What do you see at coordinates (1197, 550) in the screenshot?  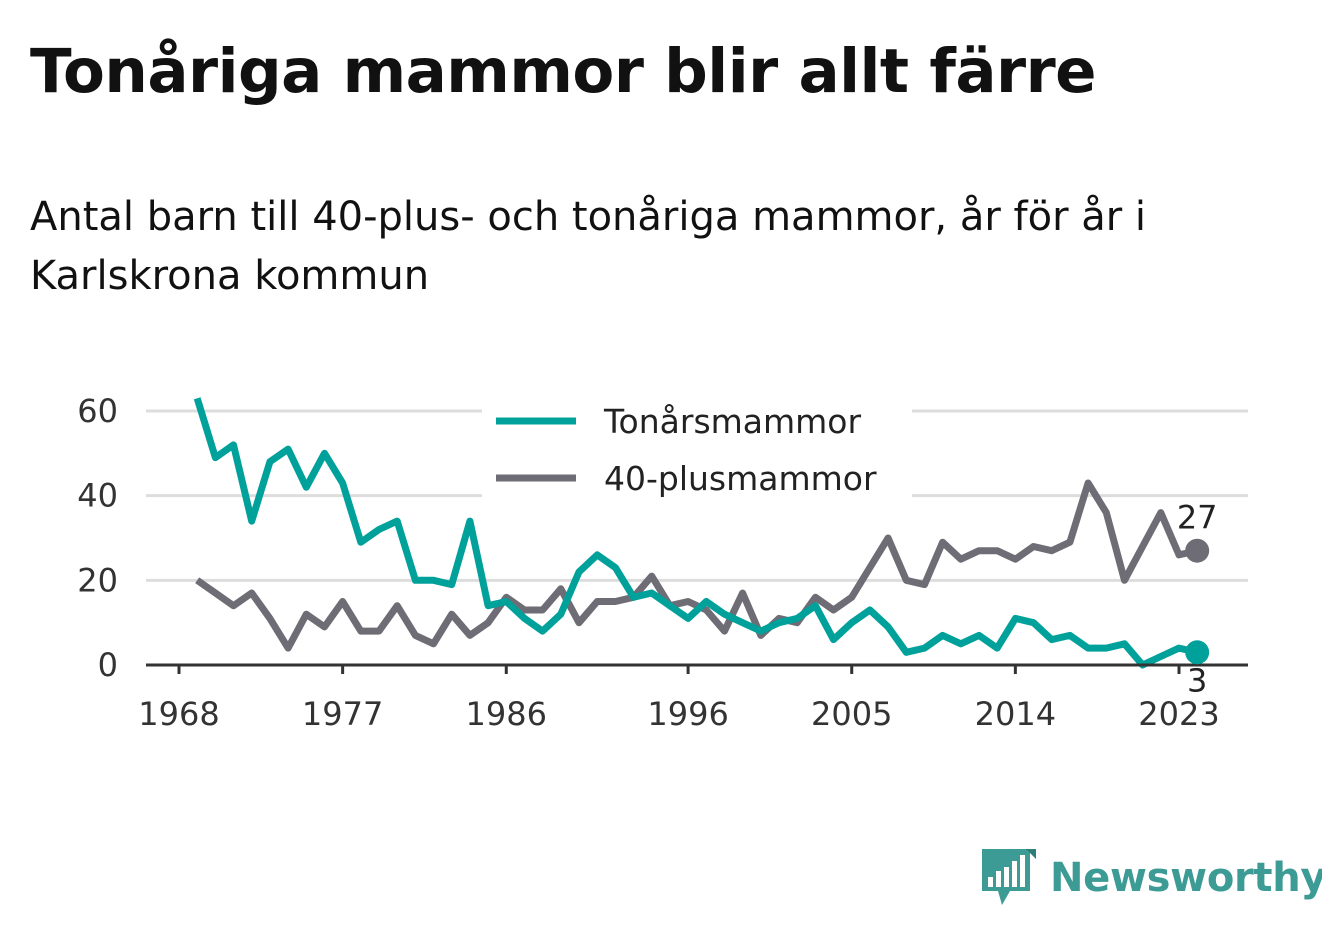 I see `end-marker-40-plusmammor` at bounding box center [1197, 550].